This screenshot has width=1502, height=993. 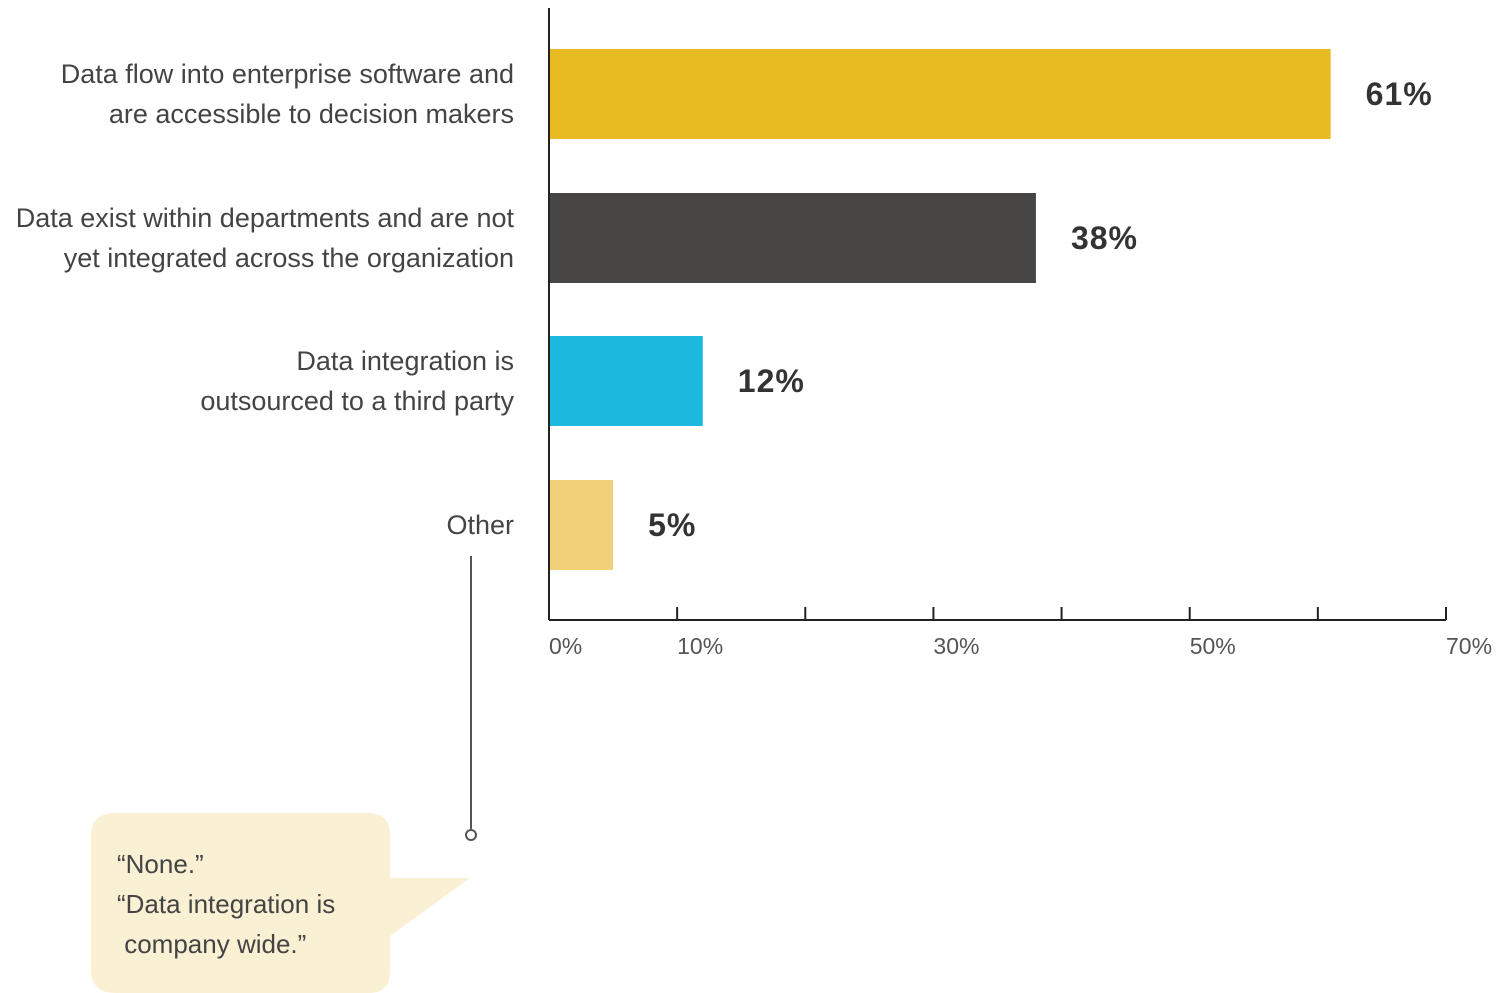 I want to click on value-label-0: 61%, so click(x=1399, y=94).